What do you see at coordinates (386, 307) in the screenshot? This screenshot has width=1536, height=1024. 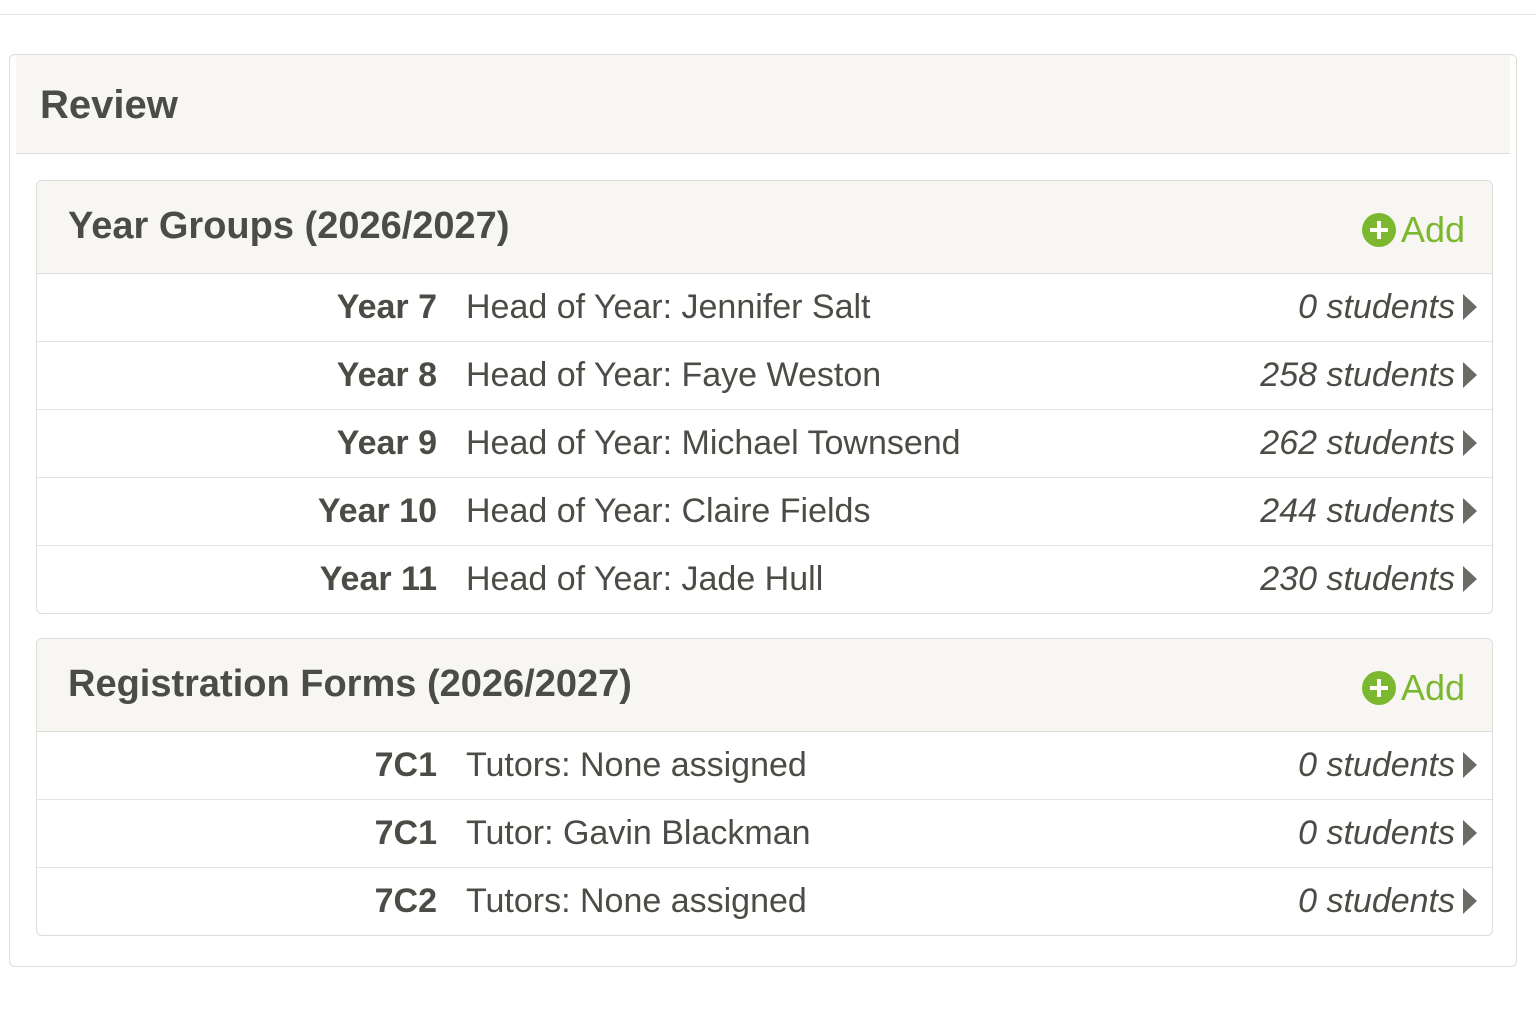 I see `row-name: Year 7` at bounding box center [386, 307].